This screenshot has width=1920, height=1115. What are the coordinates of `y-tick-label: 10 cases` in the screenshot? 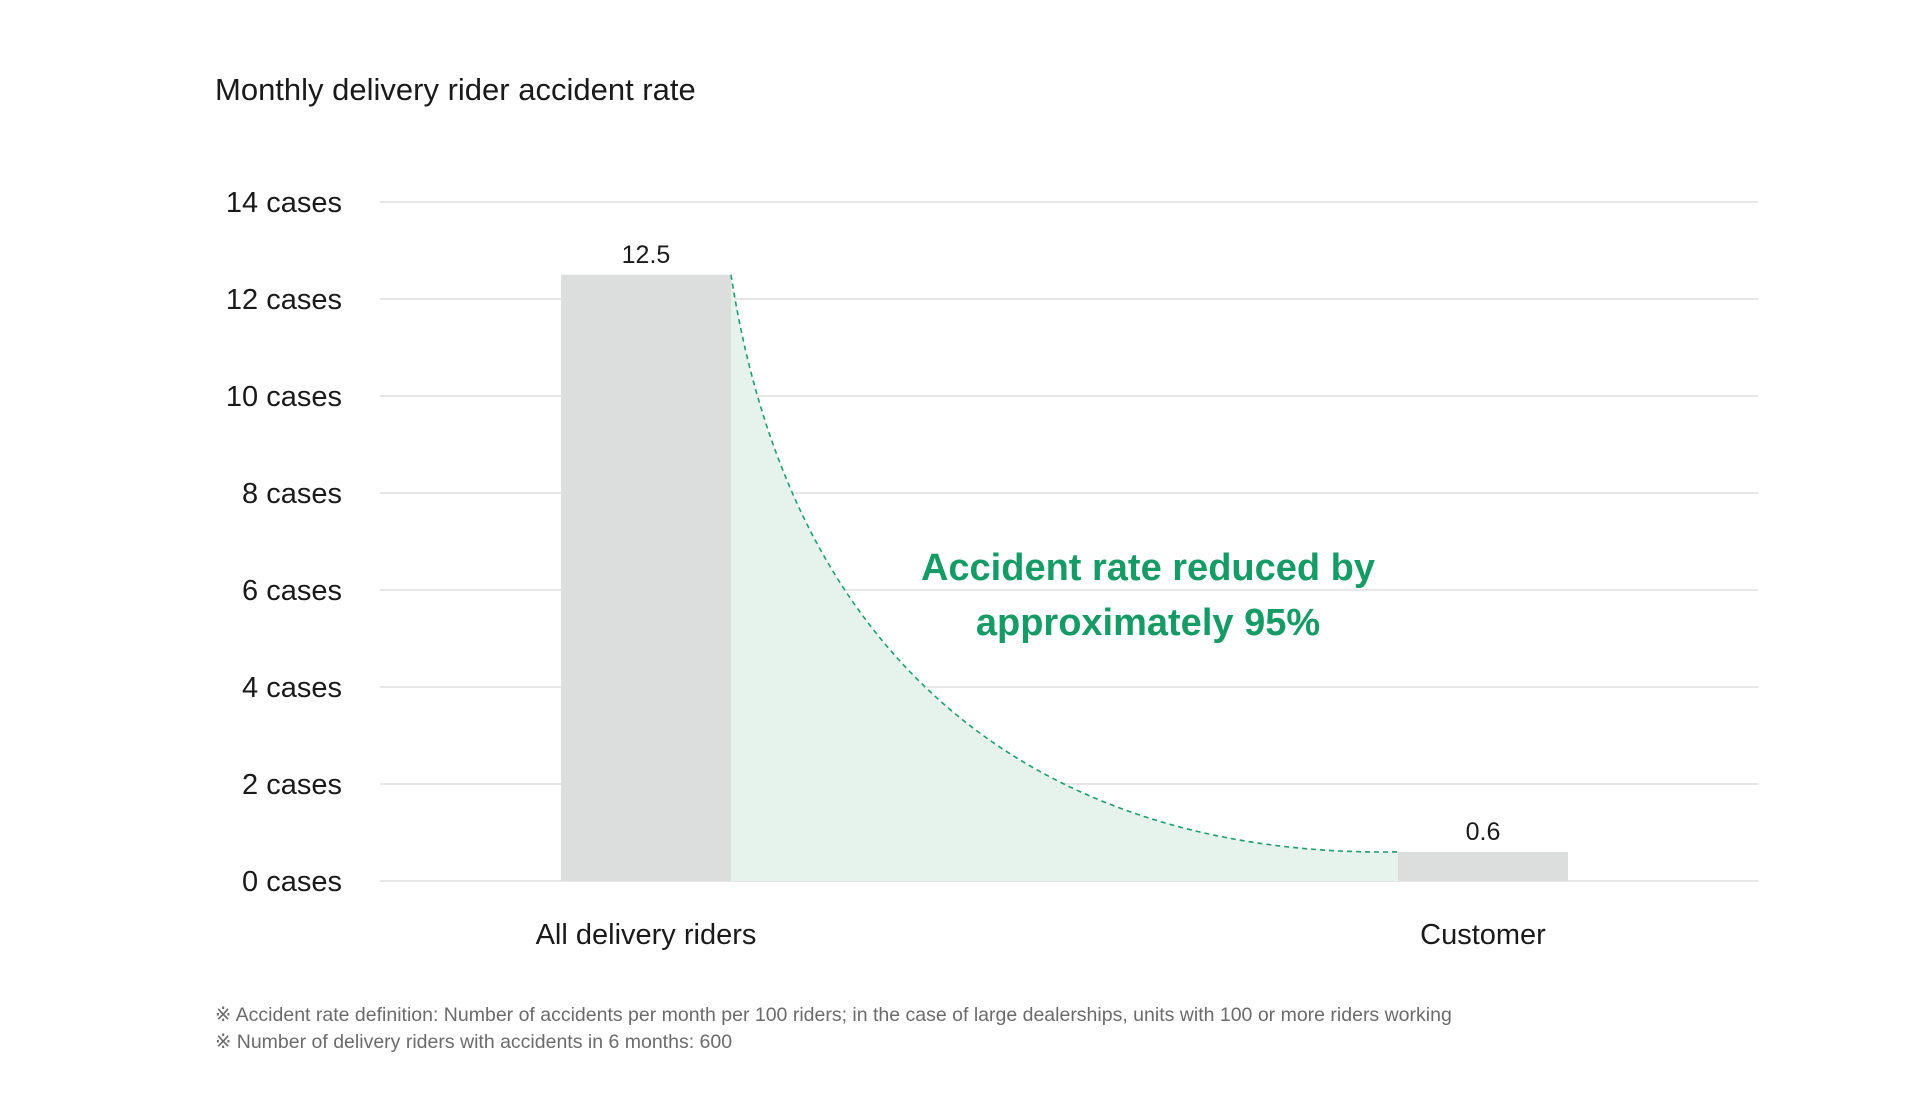 It's located at (284, 397).